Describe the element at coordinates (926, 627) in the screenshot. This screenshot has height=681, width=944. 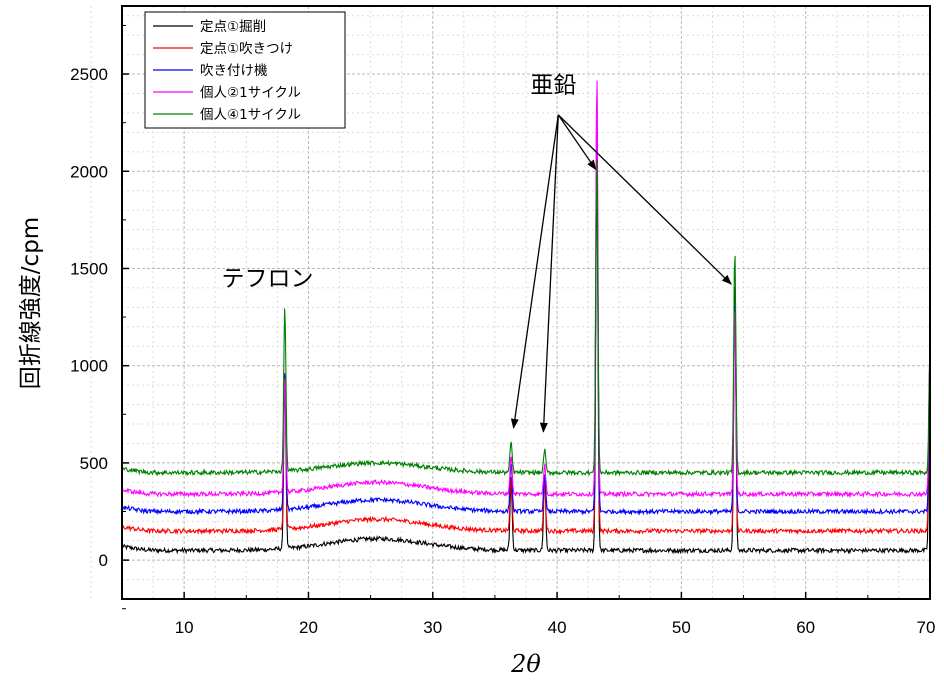
I see `x-tick-label: 70` at that location.